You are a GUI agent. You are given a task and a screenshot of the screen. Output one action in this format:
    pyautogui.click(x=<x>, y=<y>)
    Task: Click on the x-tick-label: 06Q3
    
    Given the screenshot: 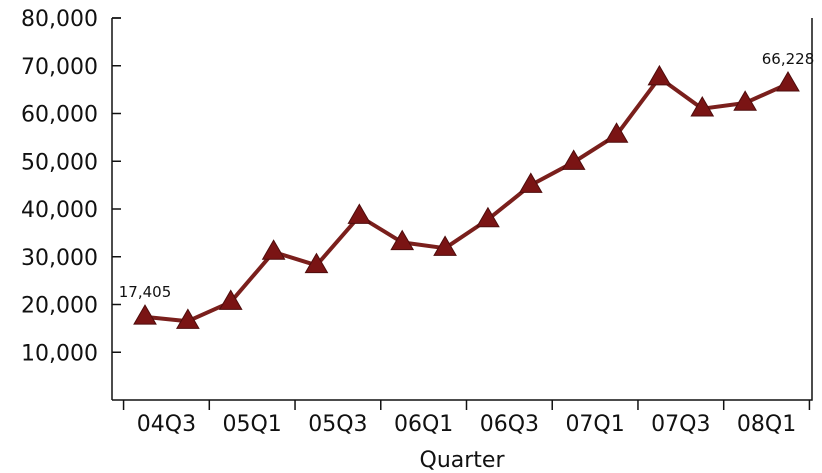 What is the action you would take?
    pyautogui.click(x=509, y=424)
    